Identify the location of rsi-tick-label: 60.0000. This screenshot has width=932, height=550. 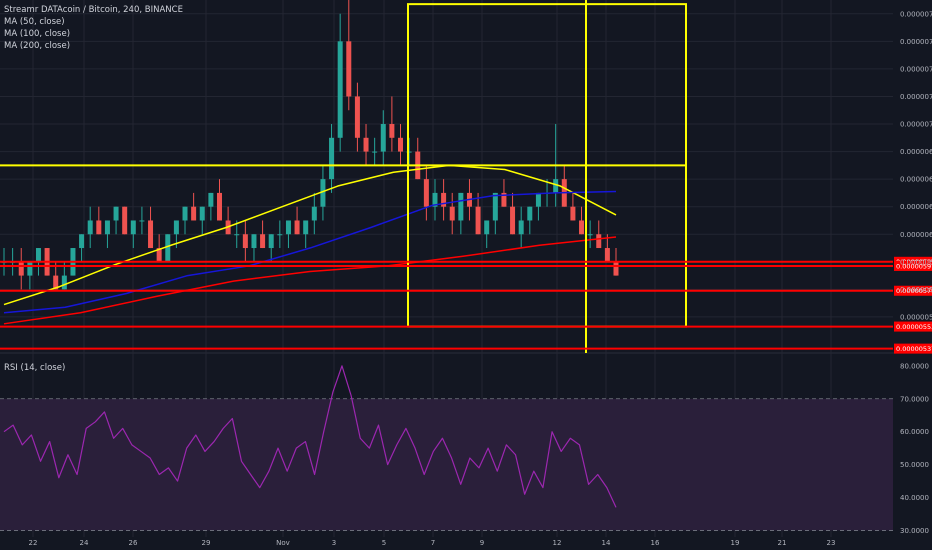
(914, 432).